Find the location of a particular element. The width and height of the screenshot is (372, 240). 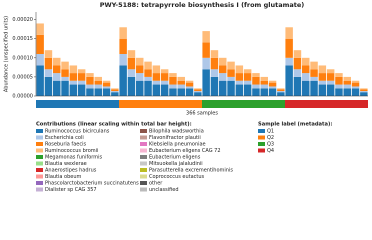

legend-label: Ruminococcus bromii is located at coordinates (71, 151).